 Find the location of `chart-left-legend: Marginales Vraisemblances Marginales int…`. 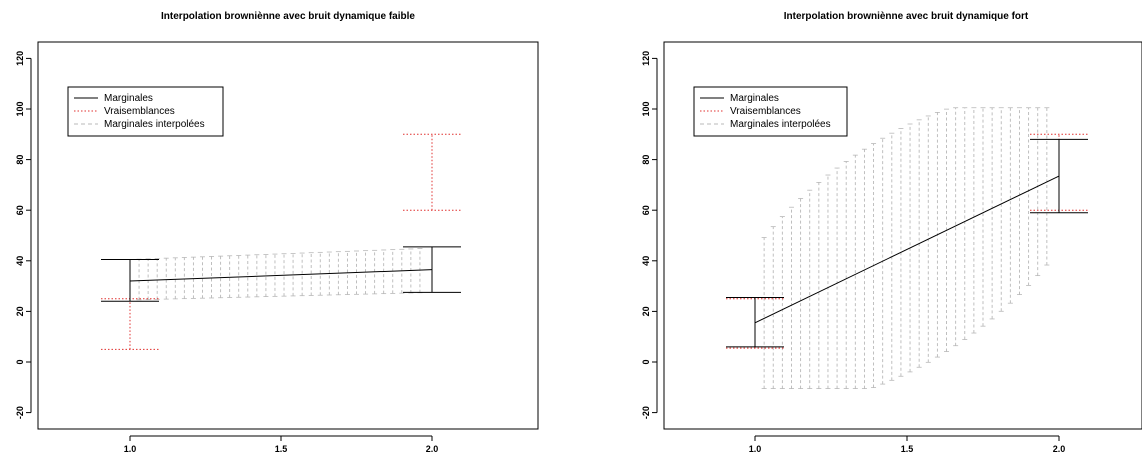

chart-left-legend: Marginales Vraisemblances Marginales int… is located at coordinates (145, 111).